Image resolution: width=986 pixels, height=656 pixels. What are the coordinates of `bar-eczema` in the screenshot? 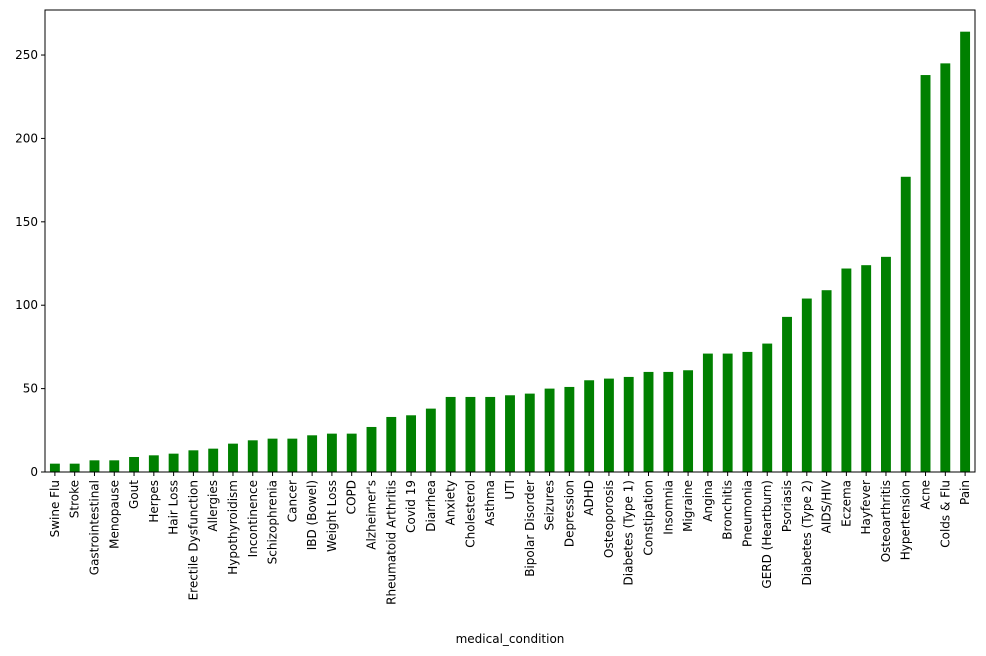 It's located at (846, 370).